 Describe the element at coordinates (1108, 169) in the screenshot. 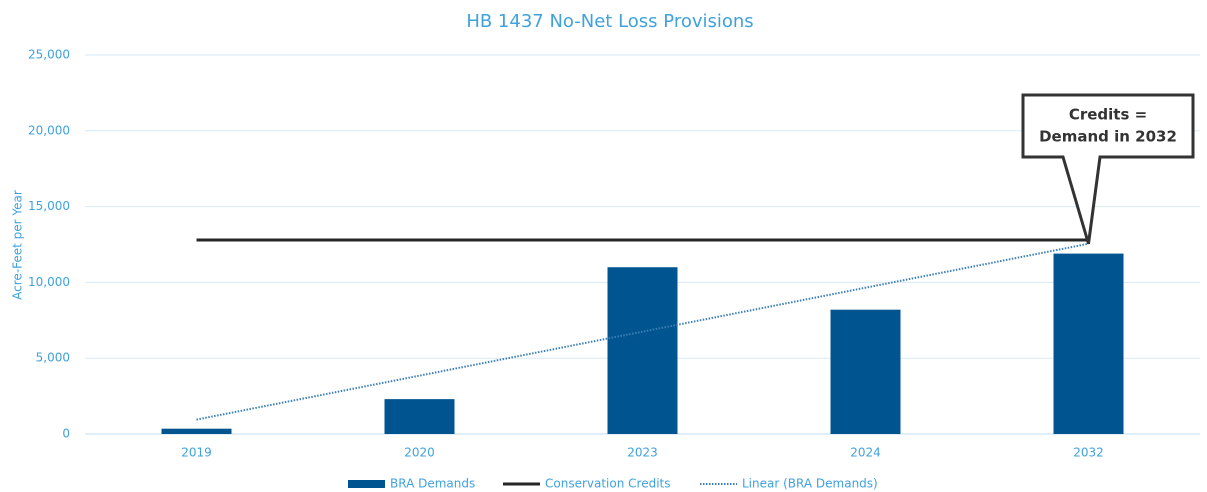

I see `callout-box` at that location.